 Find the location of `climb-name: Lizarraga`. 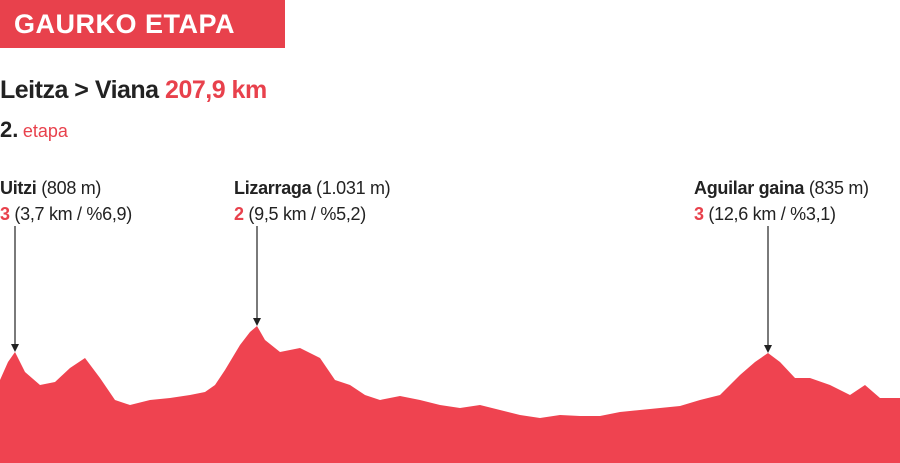

climb-name: Lizarraga is located at coordinates (273, 188).